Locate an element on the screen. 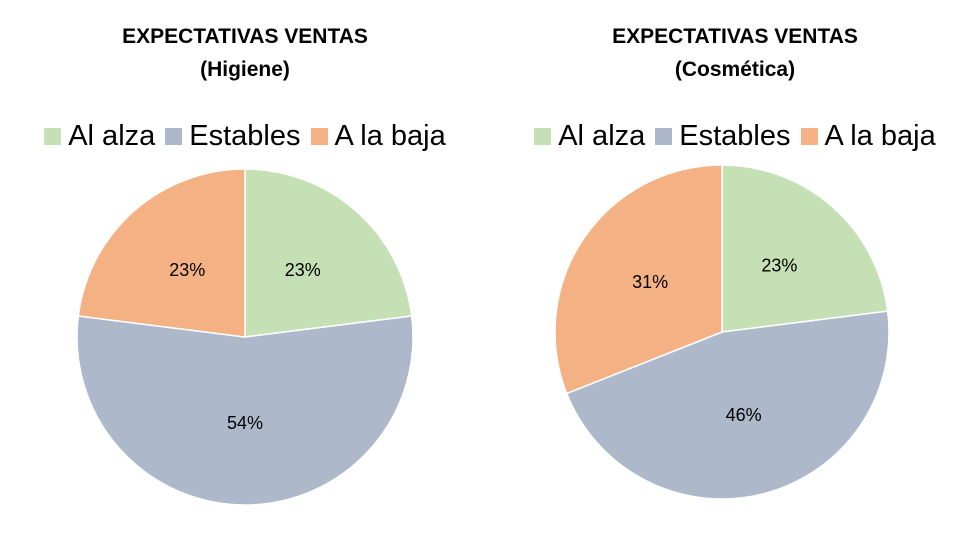 The height and width of the screenshot is (560, 980). chart-subtitle: (Higiene) is located at coordinates (245, 69).